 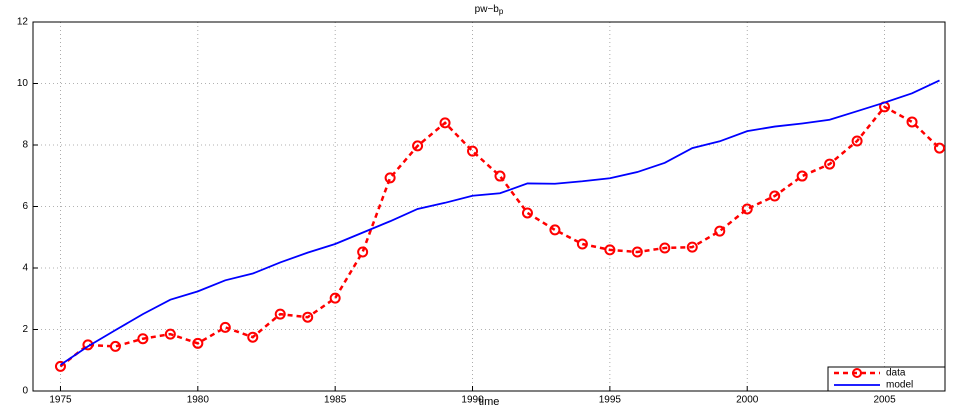 What do you see at coordinates (501, 11) in the screenshot?
I see `title-subscript: p` at bounding box center [501, 11].